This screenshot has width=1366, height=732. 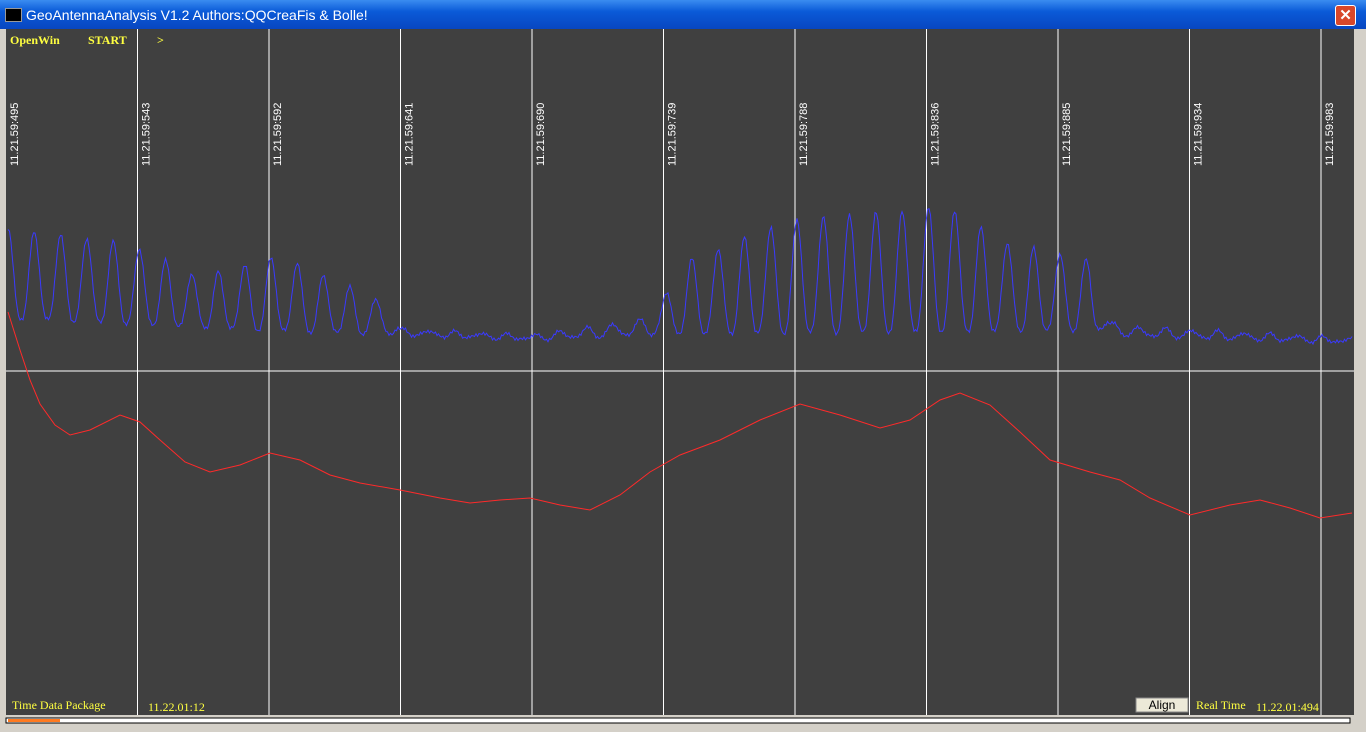 I want to click on align-button, so click(x=1162, y=705).